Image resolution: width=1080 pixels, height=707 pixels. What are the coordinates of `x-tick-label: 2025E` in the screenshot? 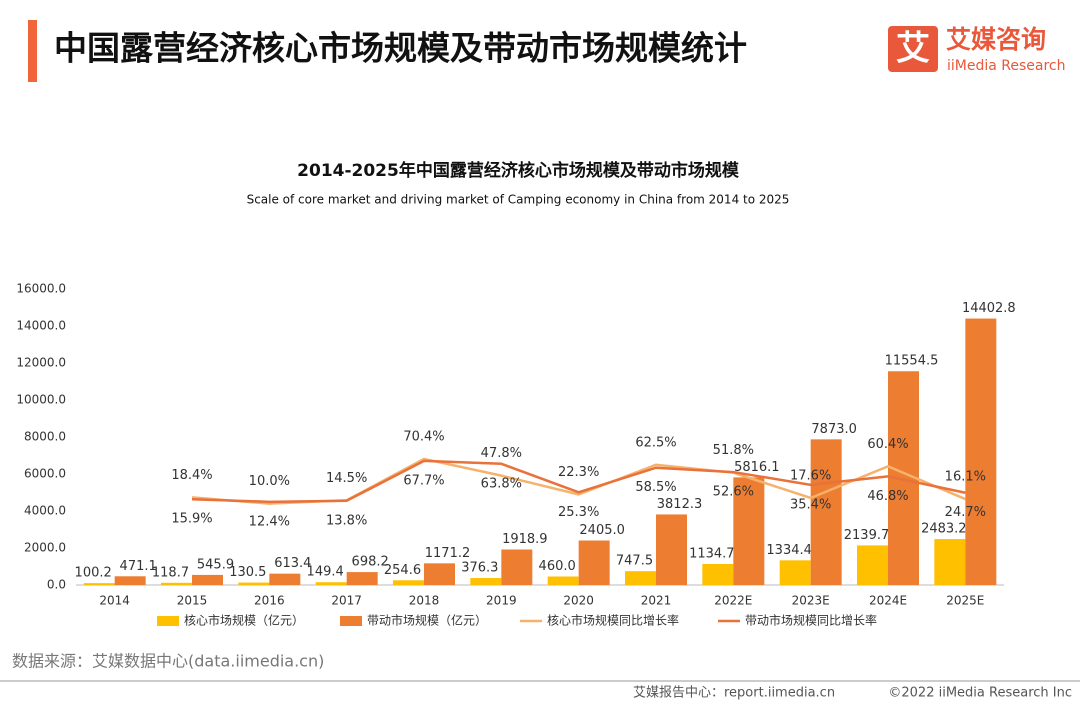 It's located at (965, 601).